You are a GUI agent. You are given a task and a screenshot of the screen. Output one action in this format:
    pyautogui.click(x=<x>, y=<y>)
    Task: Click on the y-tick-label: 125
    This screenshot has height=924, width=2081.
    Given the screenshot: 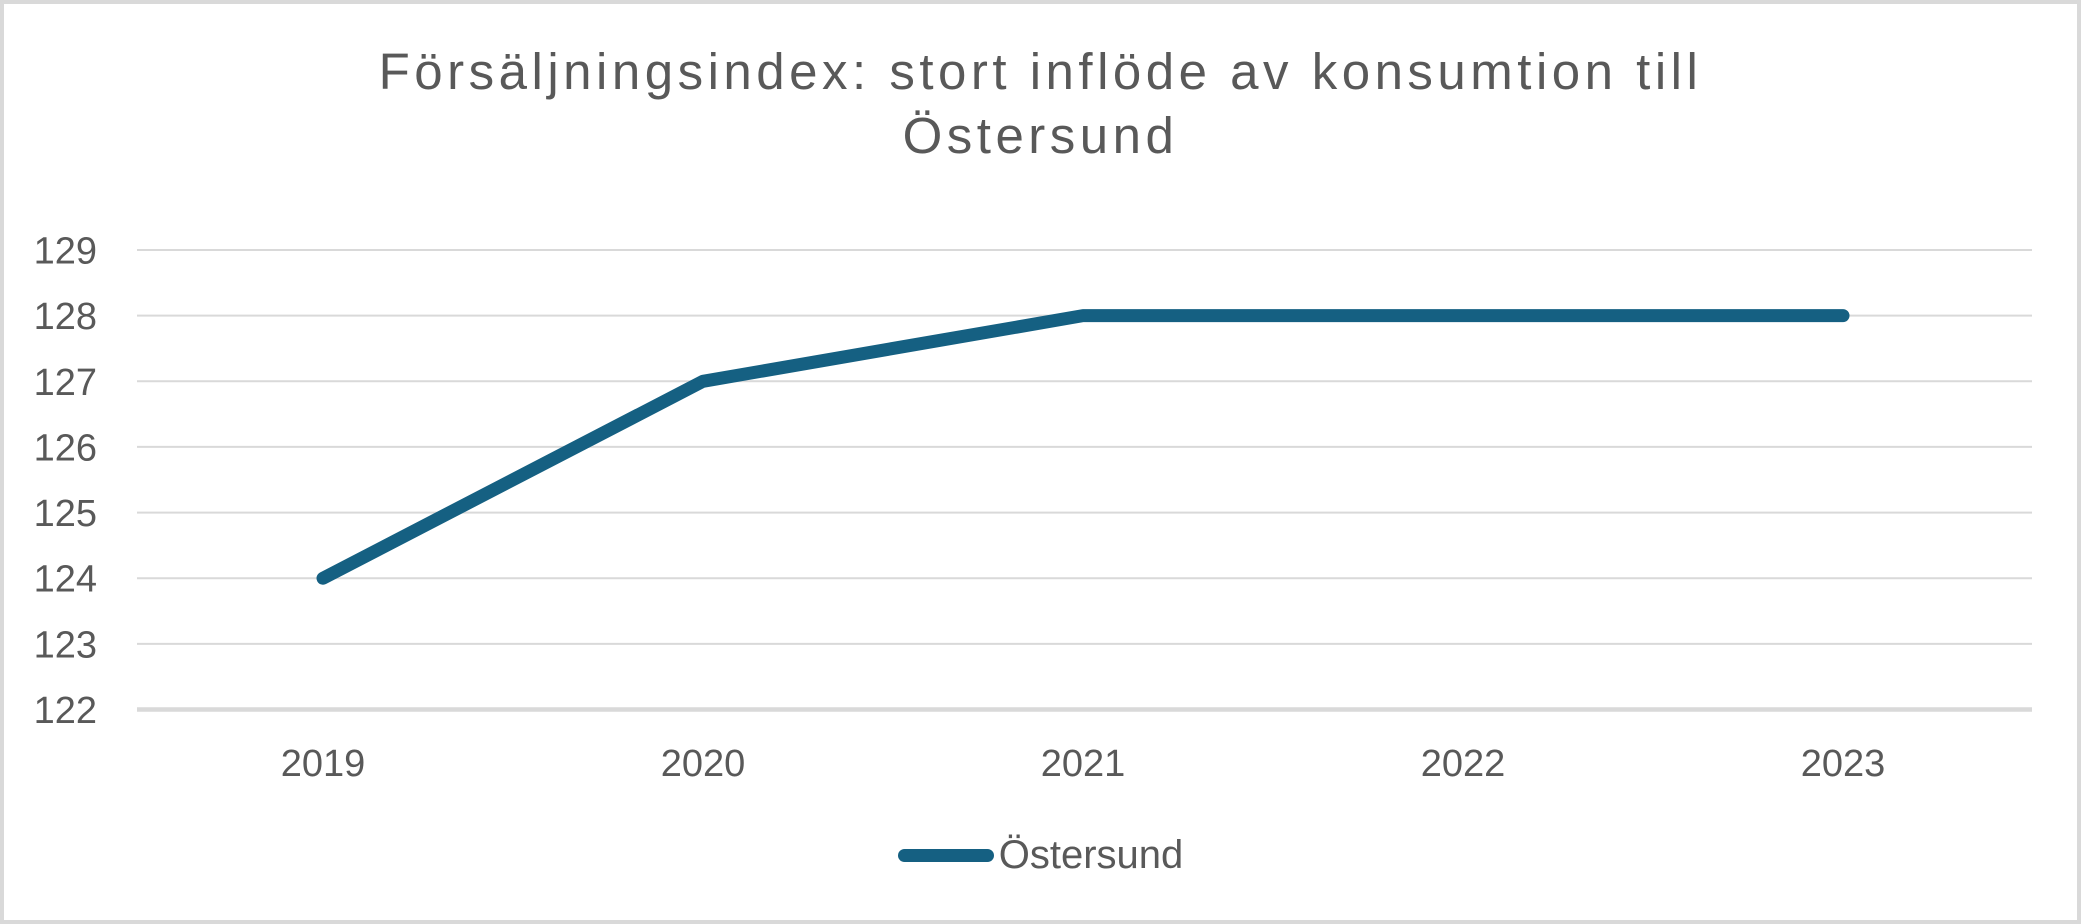 What is the action you would take?
    pyautogui.click(x=65, y=514)
    